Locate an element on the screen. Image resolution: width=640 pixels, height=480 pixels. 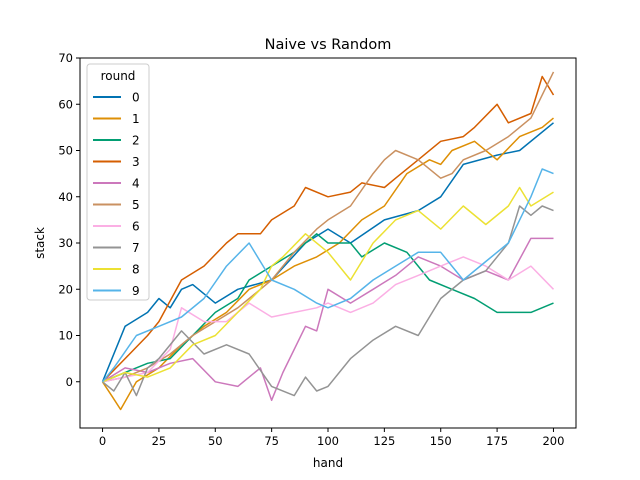
legend-items: 0 1 2 3 4 5 6 7 8 9 is located at coordinates (116, 194).